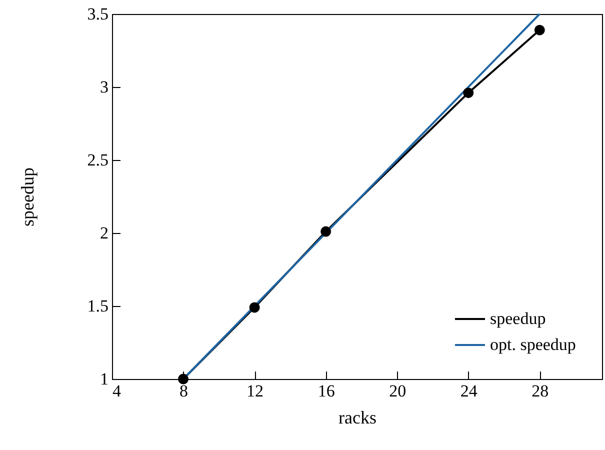 The height and width of the screenshot is (450, 605). What do you see at coordinates (357, 418) in the screenshot?
I see `x-axis-title: racks` at bounding box center [357, 418].